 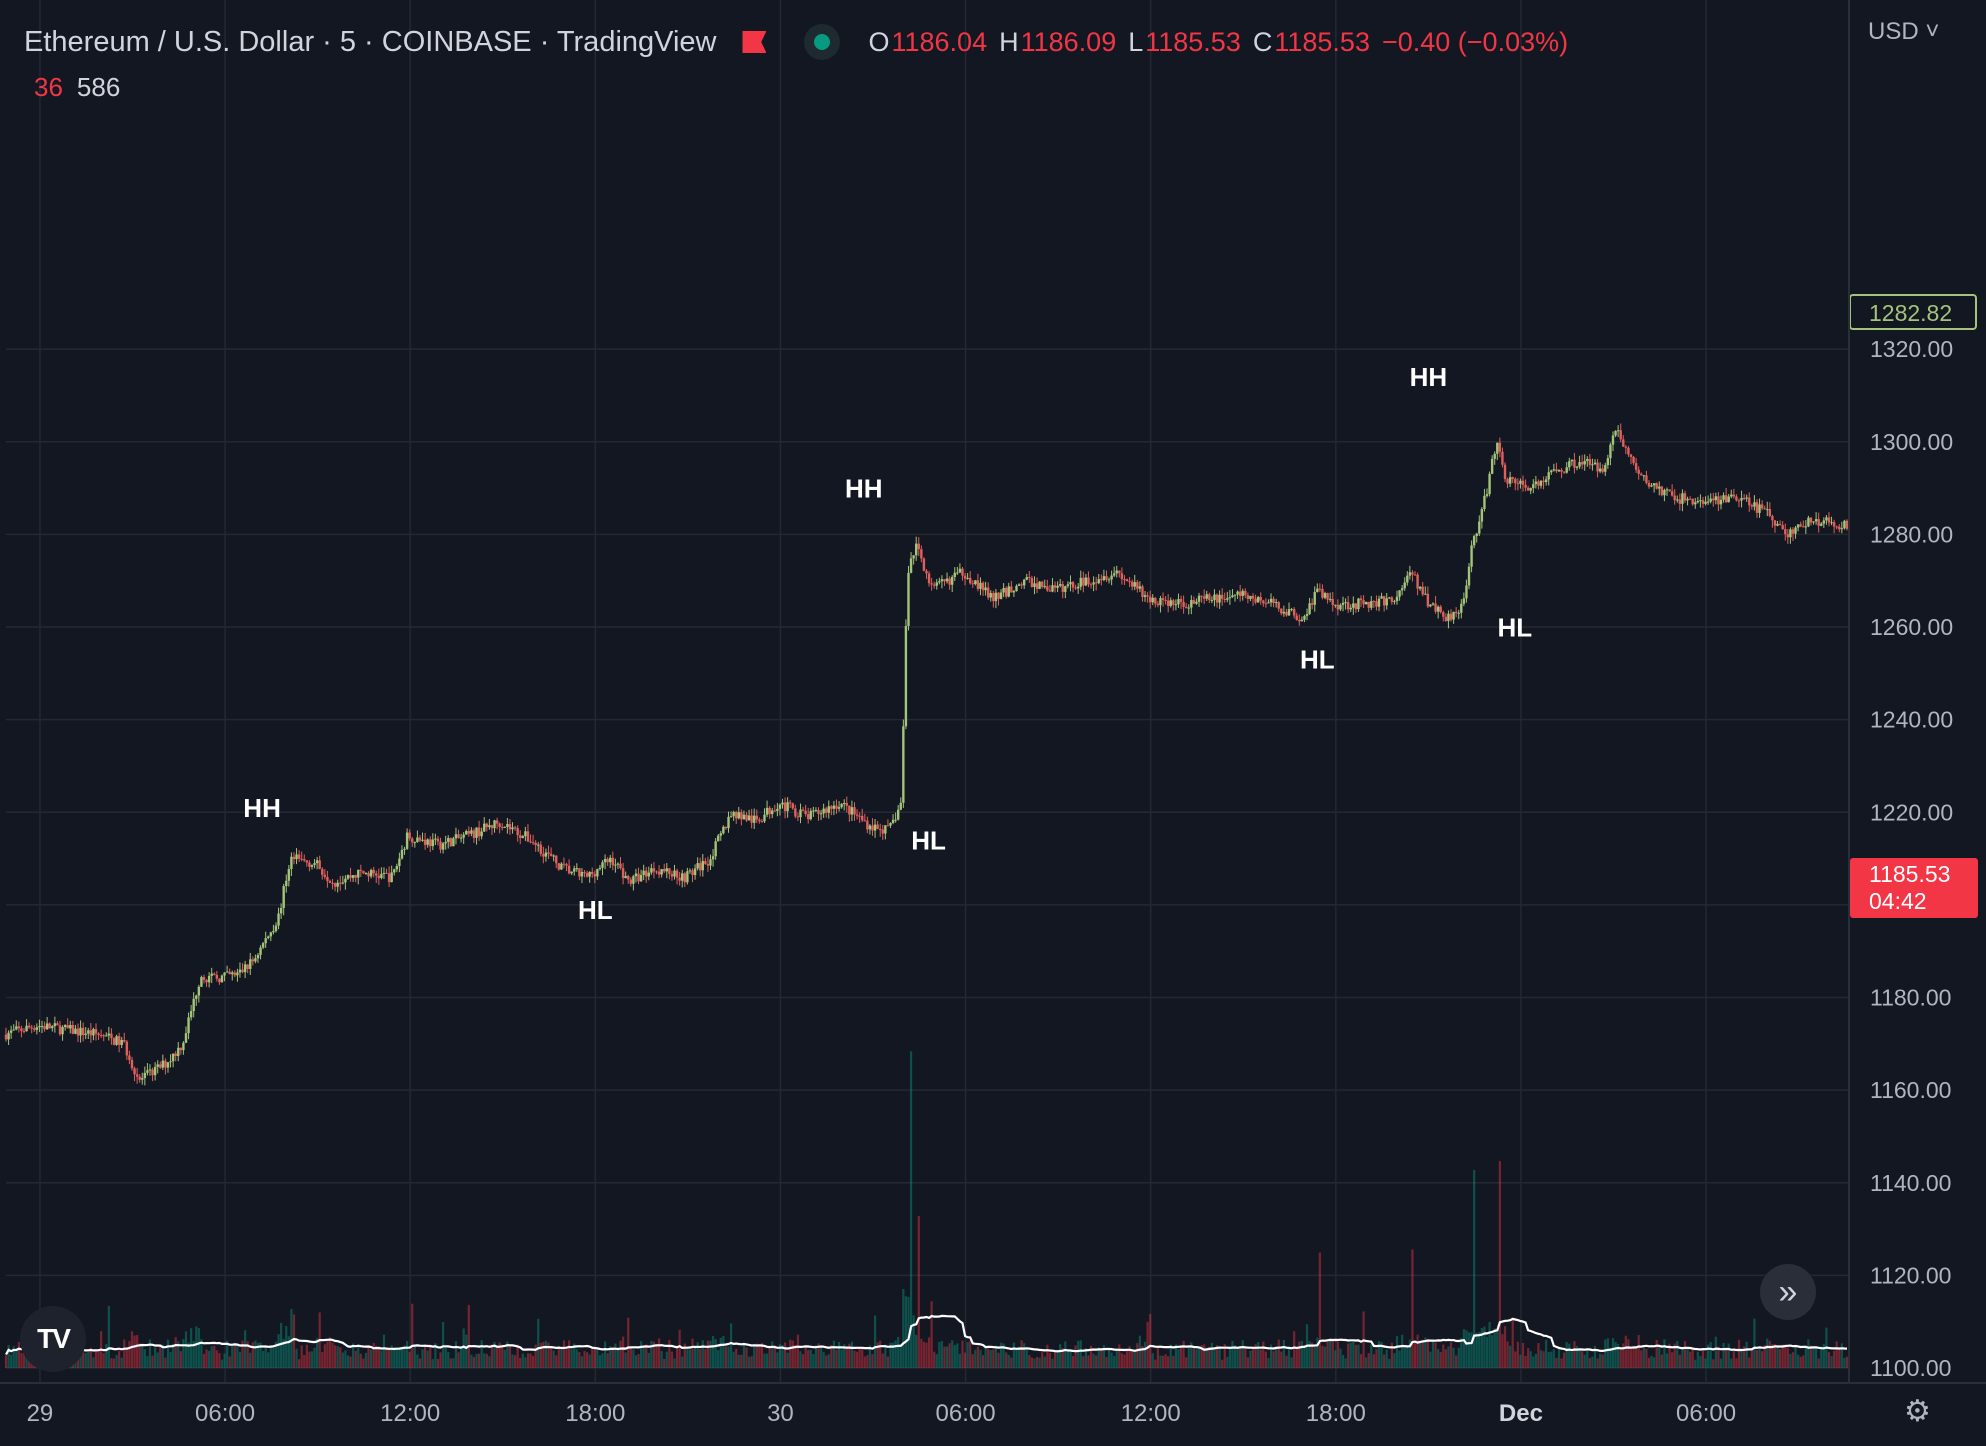 I want to click on gear-icon: ⚙, so click(x=1917, y=1411).